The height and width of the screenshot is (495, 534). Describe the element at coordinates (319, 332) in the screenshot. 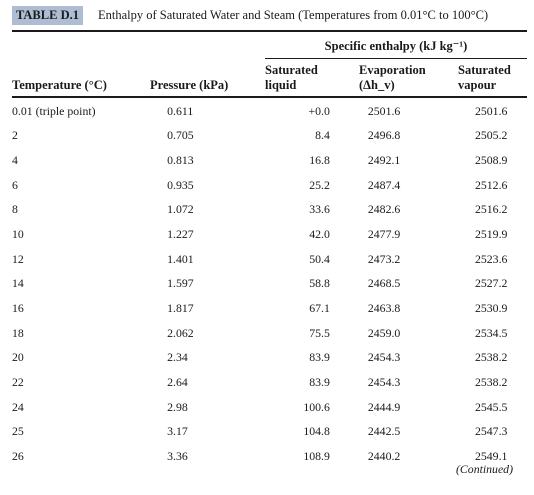

I see `cell-saturated-liquid: 75.5` at that location.